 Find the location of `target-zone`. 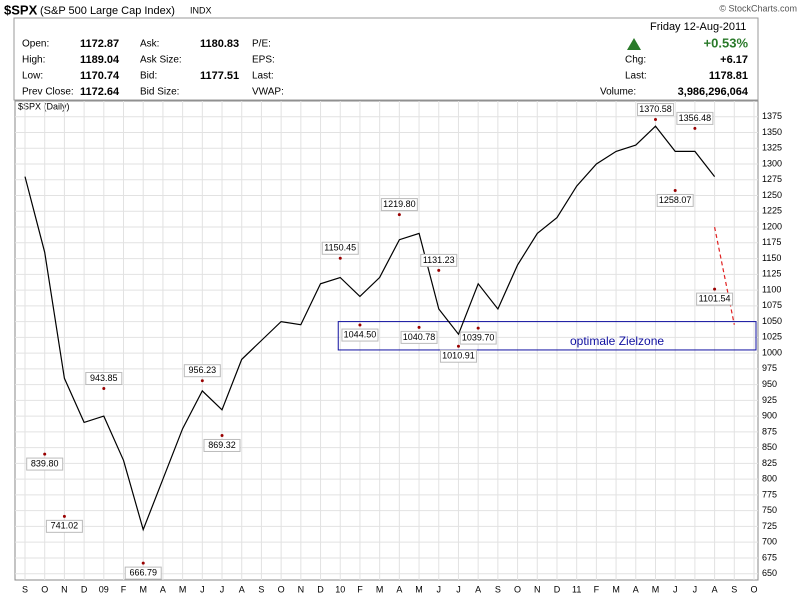

target-zone is located at coordinates (547, 336).